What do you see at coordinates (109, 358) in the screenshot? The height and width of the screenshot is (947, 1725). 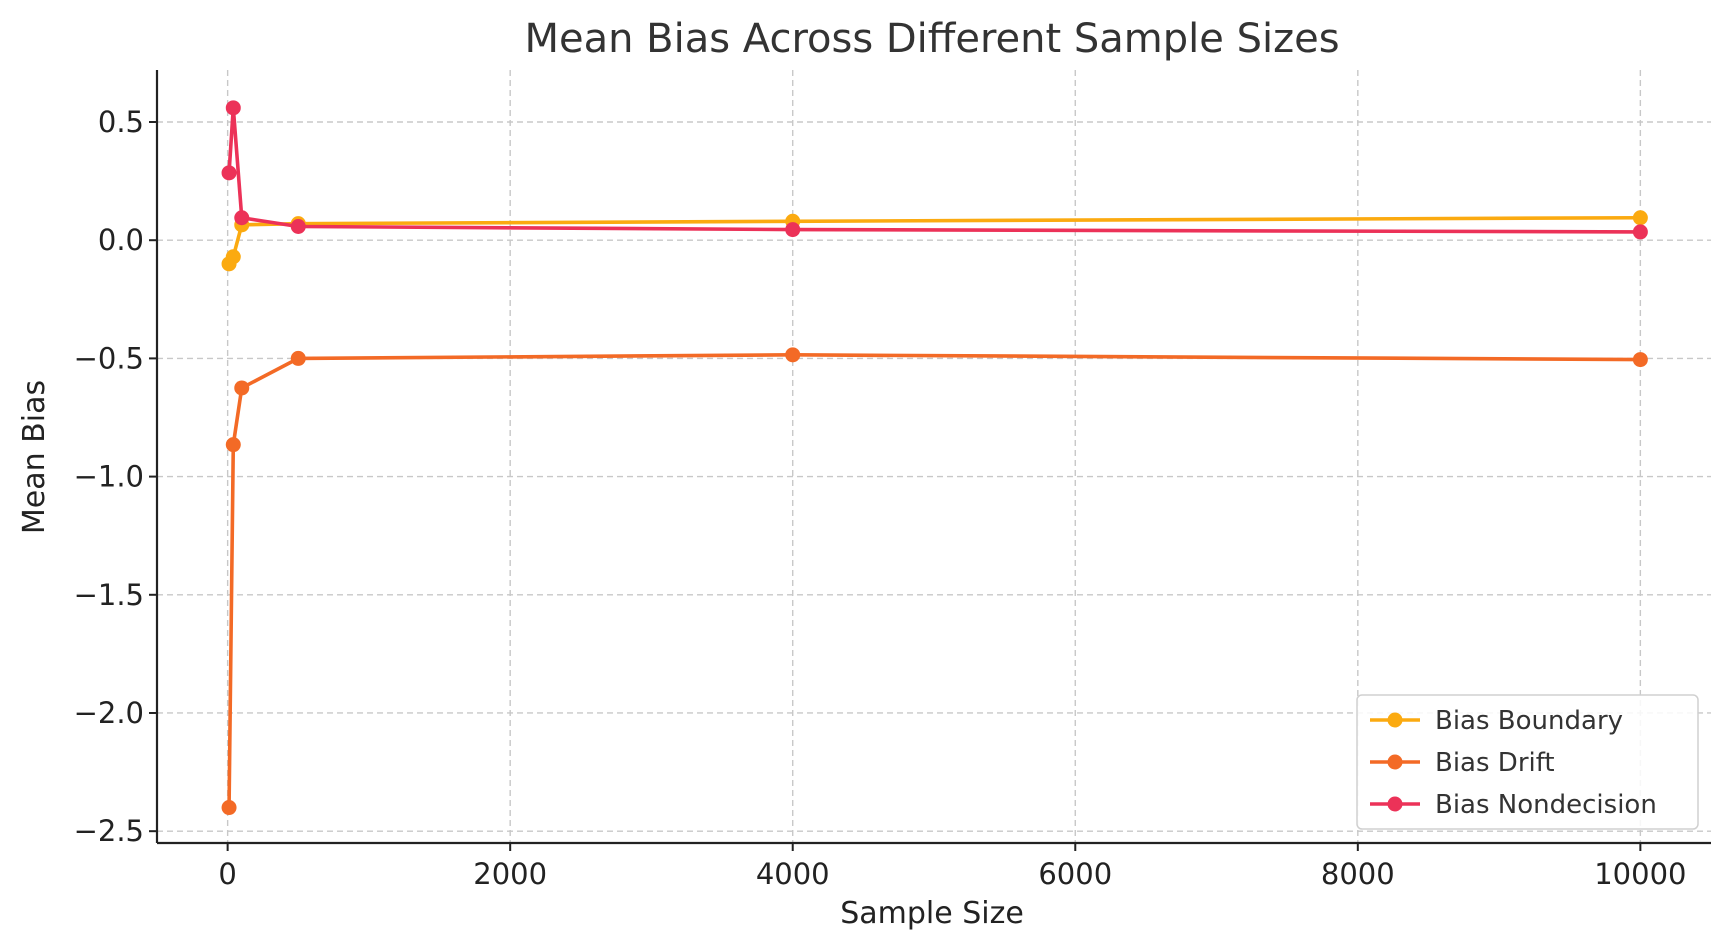 I see `y-tick-label-2: −0.5` at bounding box center [109, 358].